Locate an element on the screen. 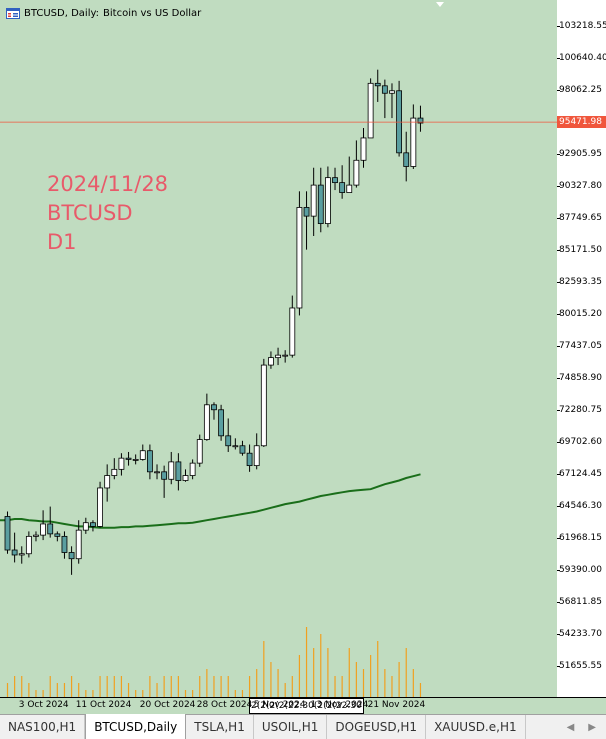 Image resolution: width=606 pixels, height=739 pixels. time-label: 11 Oct 2024 is located at coordinates (103, 705).